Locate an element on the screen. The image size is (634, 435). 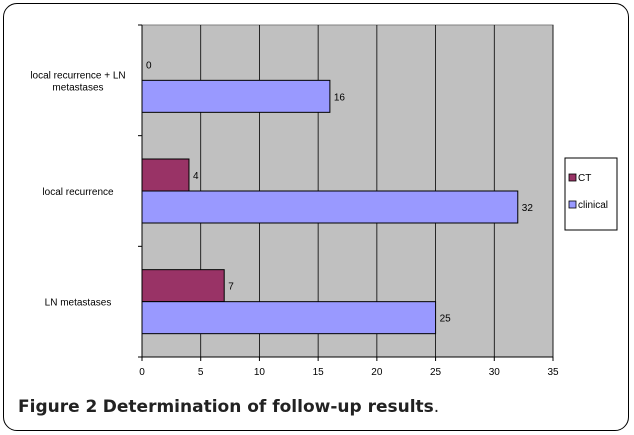
category-label: local recurrence is located at coordinates (78, 192).